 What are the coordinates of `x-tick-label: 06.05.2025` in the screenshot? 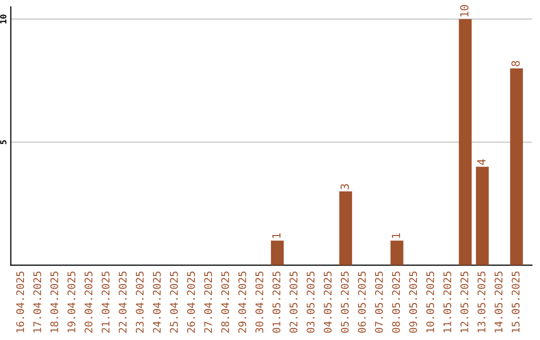 It's located at (362, 302).